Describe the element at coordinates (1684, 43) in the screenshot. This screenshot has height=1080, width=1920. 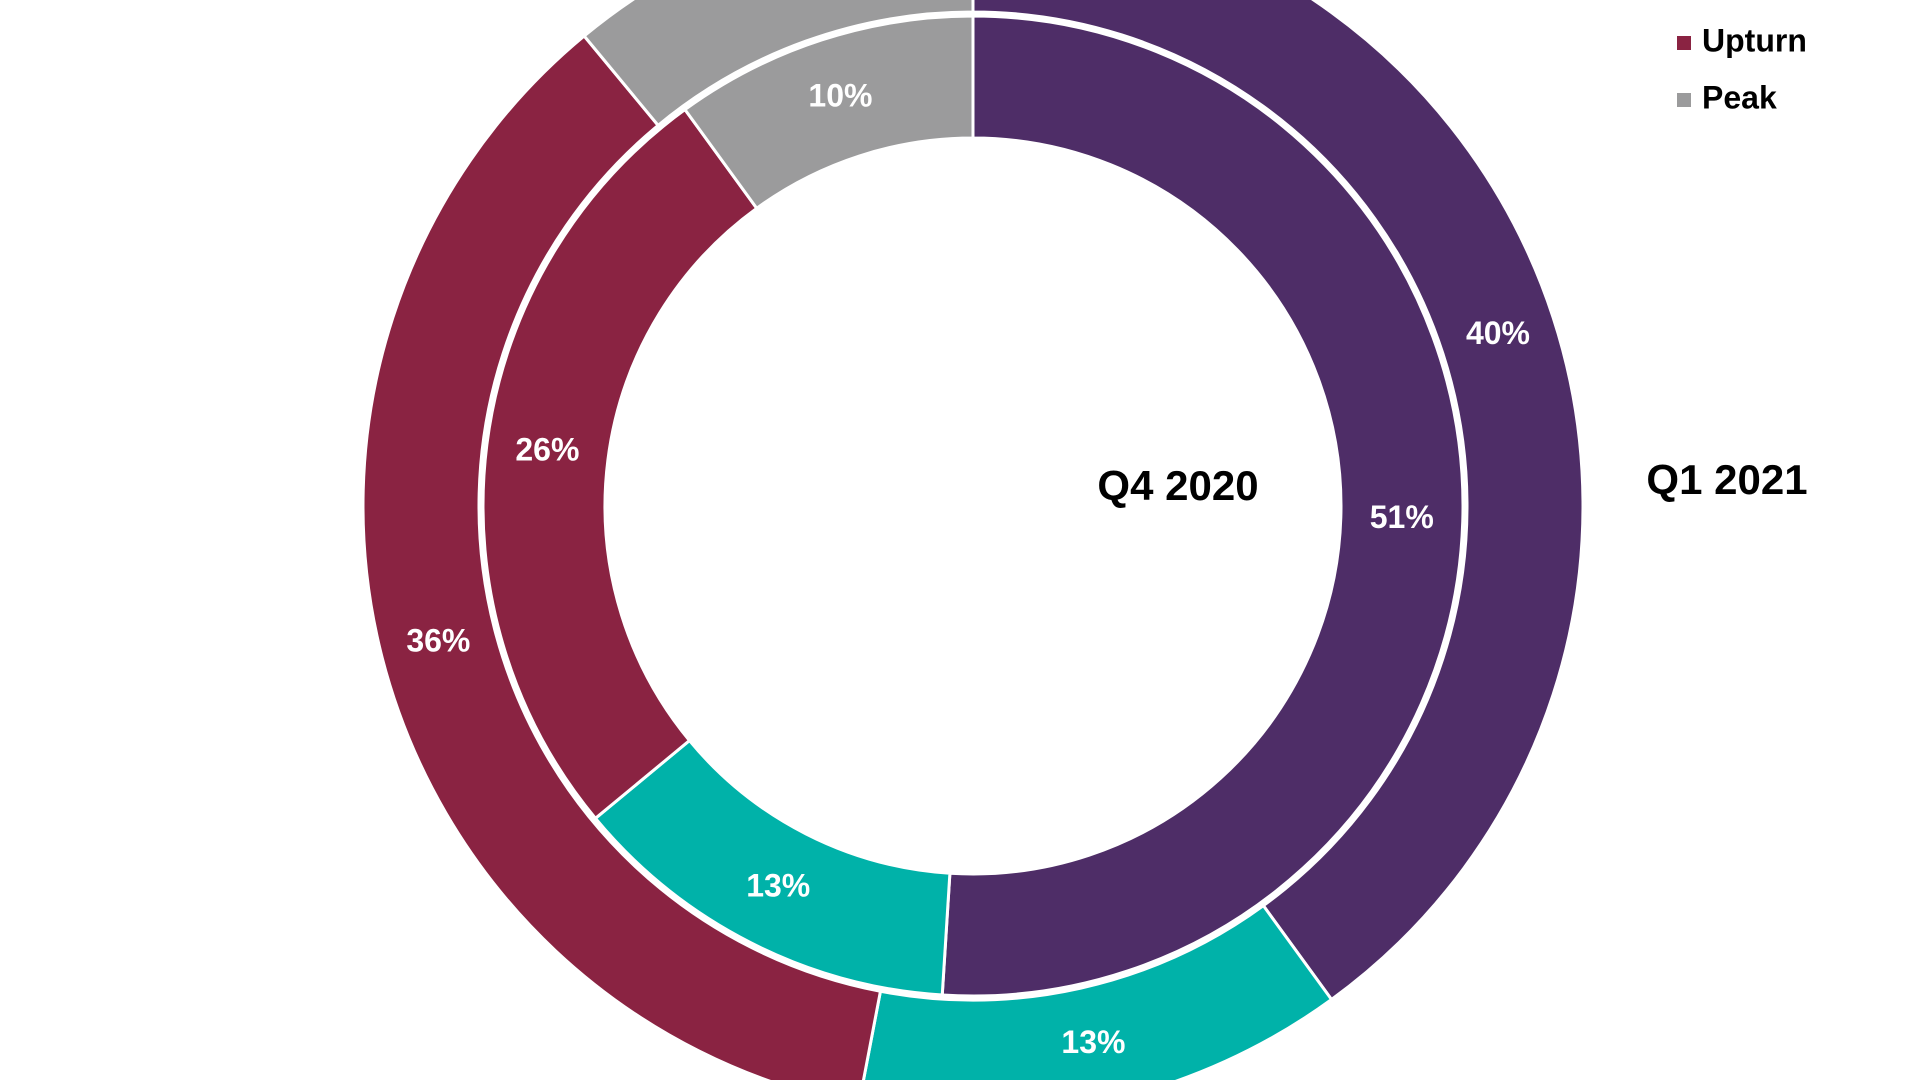
I see `legend-swatch-upturn` at that location.